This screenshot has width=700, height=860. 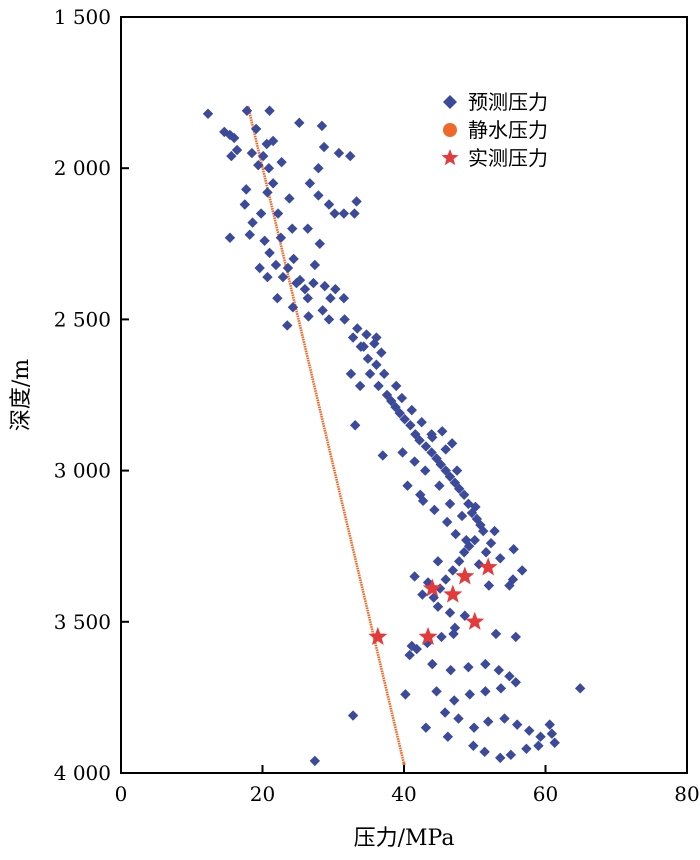 I want to click on y-tick-label: 2 500, so click(x=82, y=319).